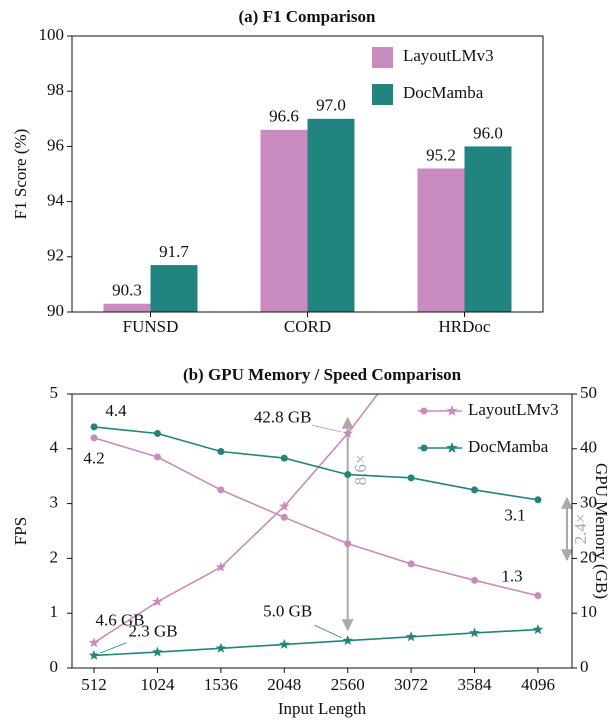  I want to click on y-tick-label: 4, so click(54, 447).